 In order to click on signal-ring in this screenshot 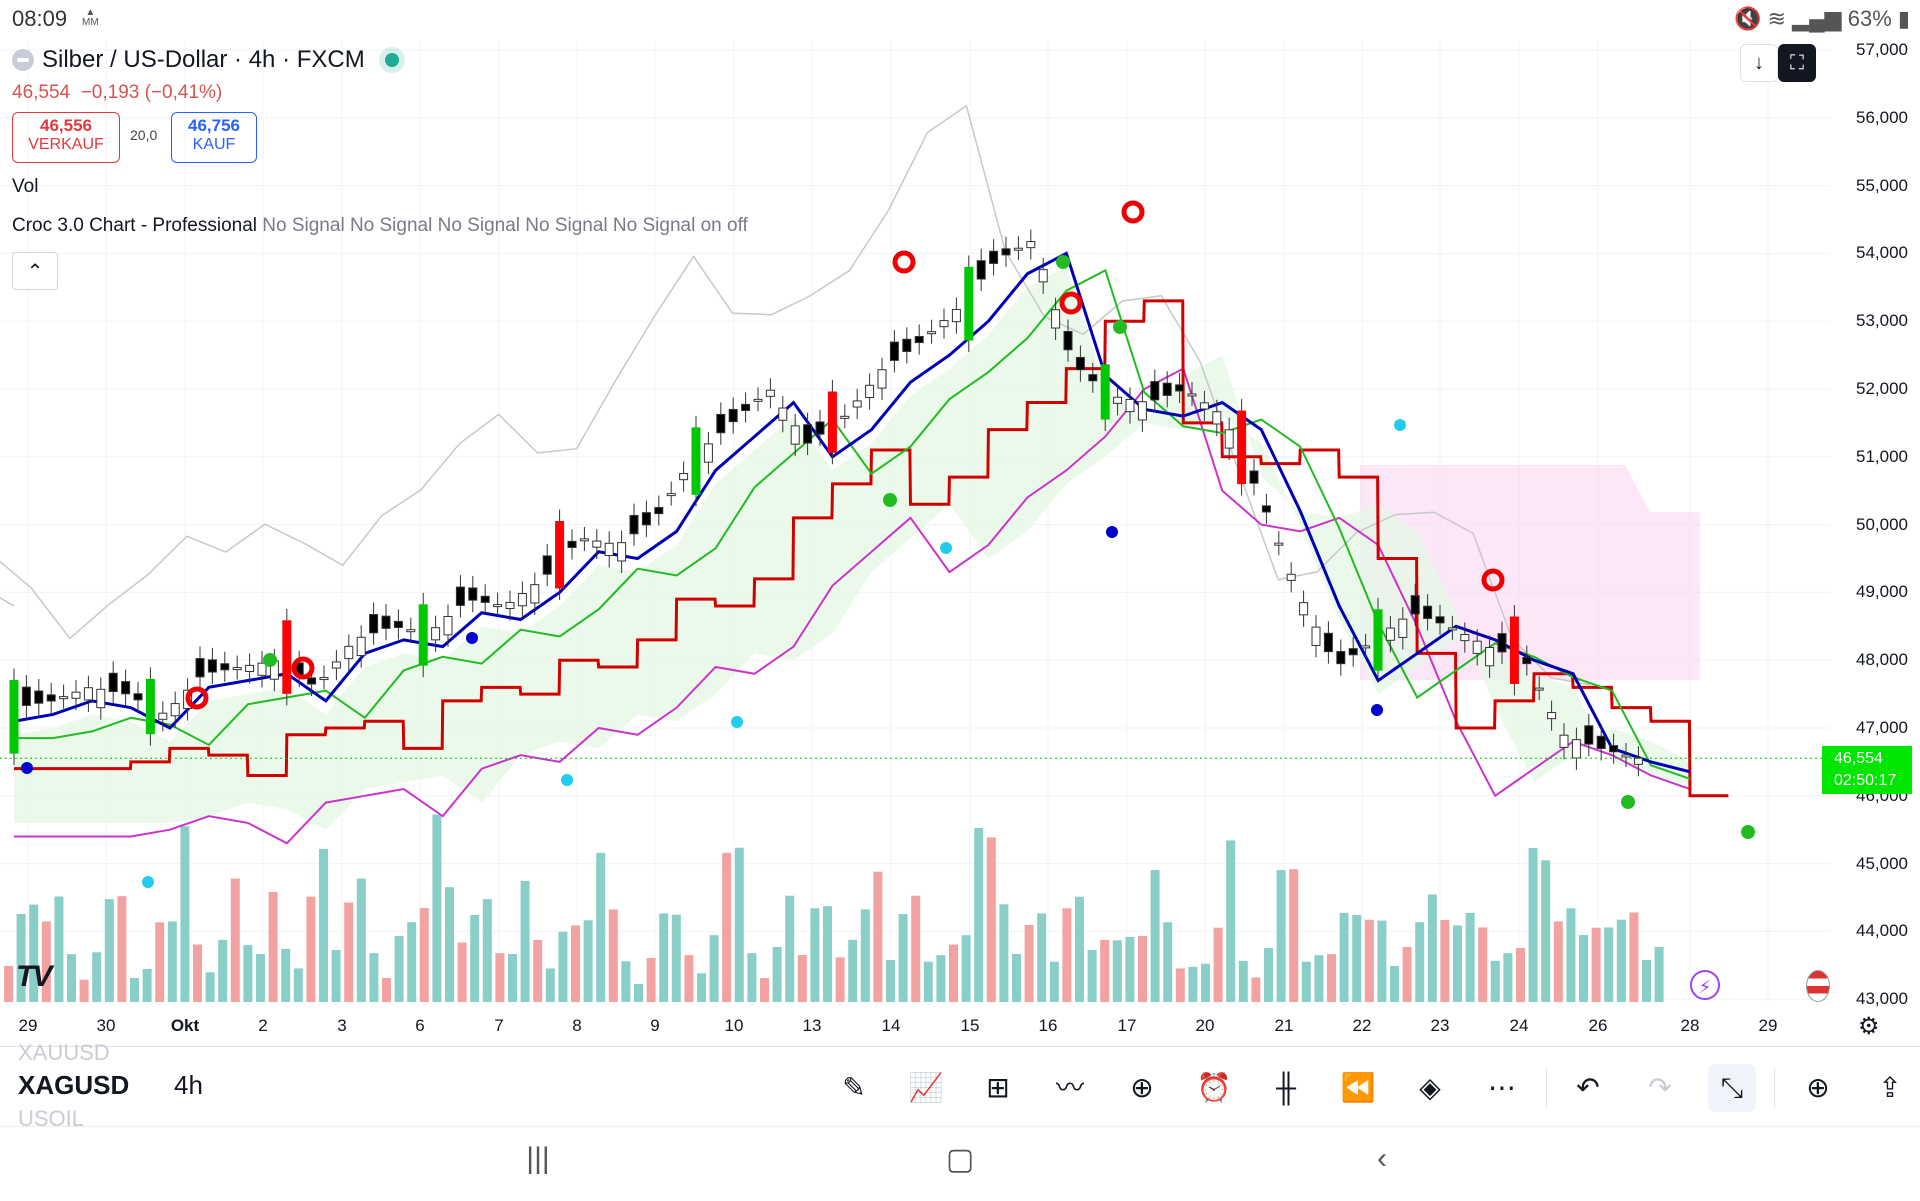, I will do `click(1133, 212)`.